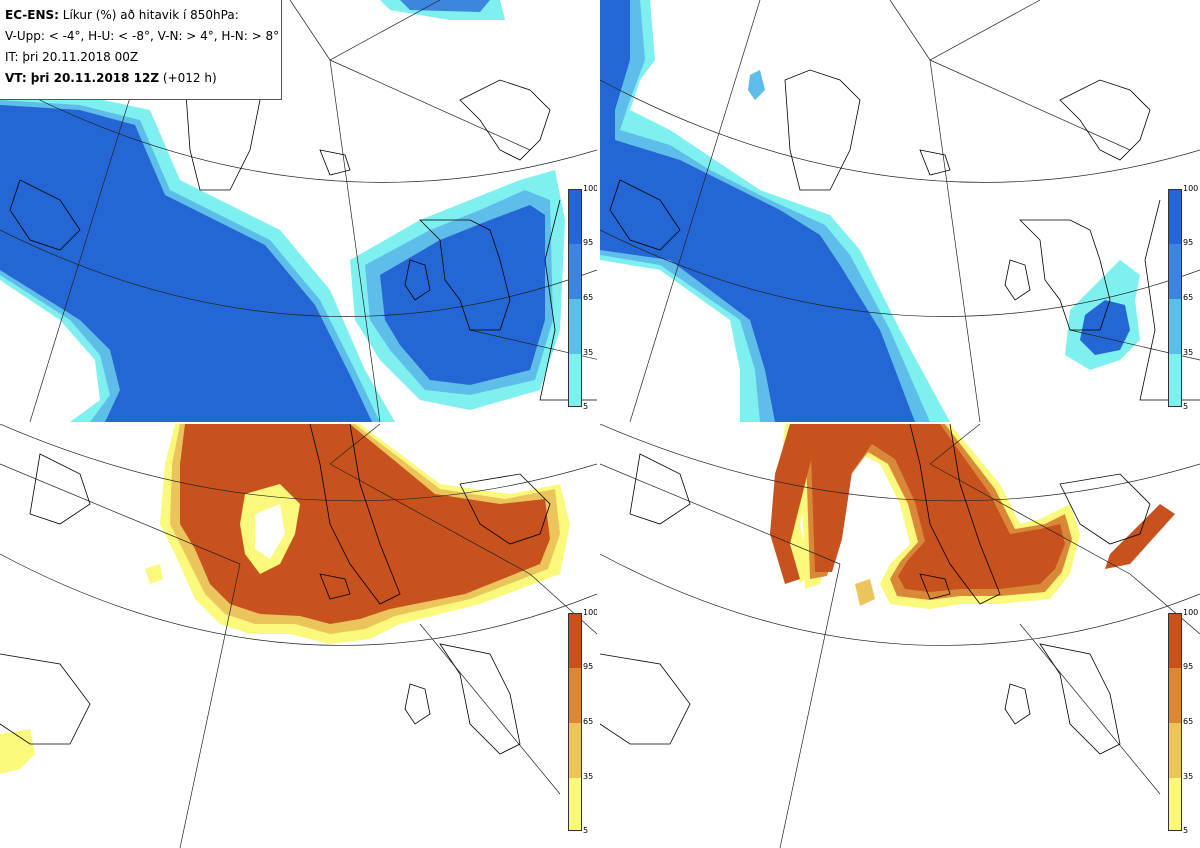  Describe the element at coordinates (32, 15) in the screenshot. I see `model-name: EC-ENS:` at that location.